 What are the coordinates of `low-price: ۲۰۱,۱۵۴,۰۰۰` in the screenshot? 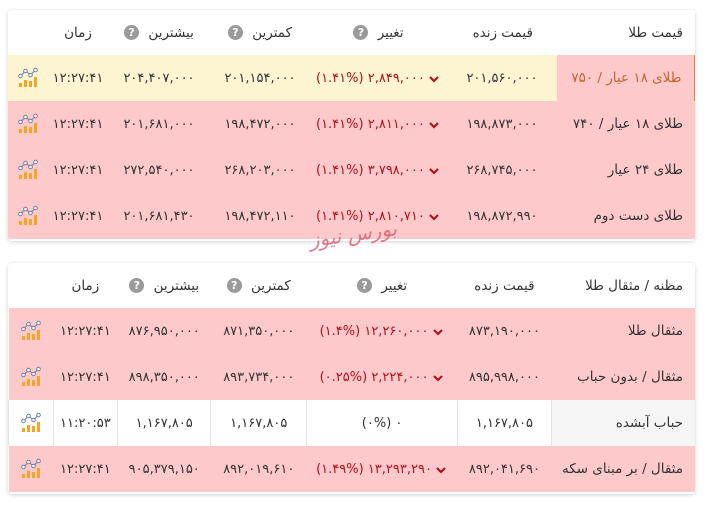 It's located at (260, 78).